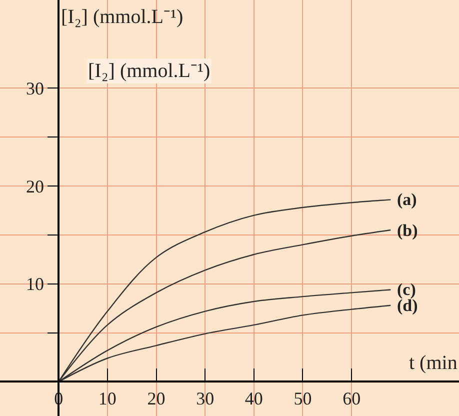 The width and height of the screenshot is (459, 416). What do you see at coordinates (253, 398) in the screenshot?
I see `x-tick-label: 40` at bounding box center [253, 398].